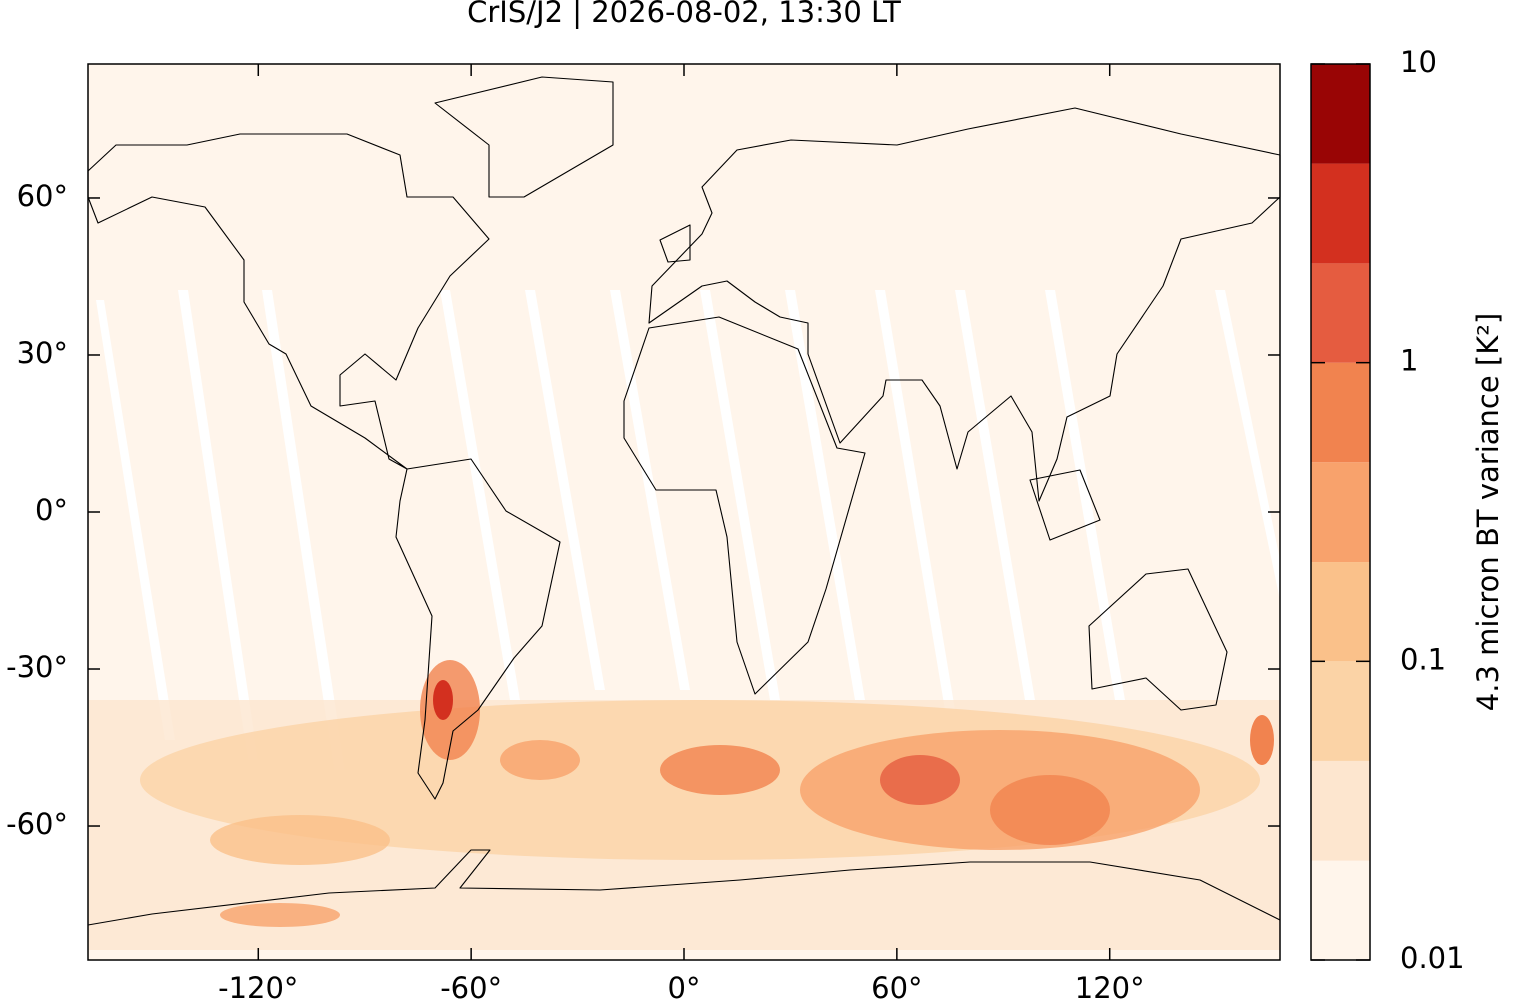  I want to click on x-tick-label: 60°, so click(896, 986).